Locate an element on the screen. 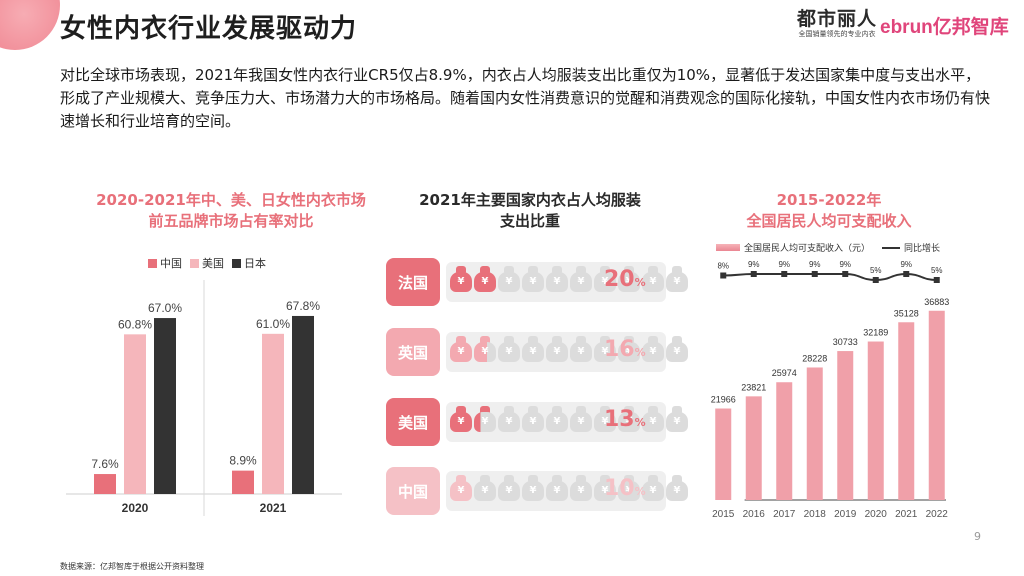  income-value-label: 28228 is located at coordinates (814, 358).